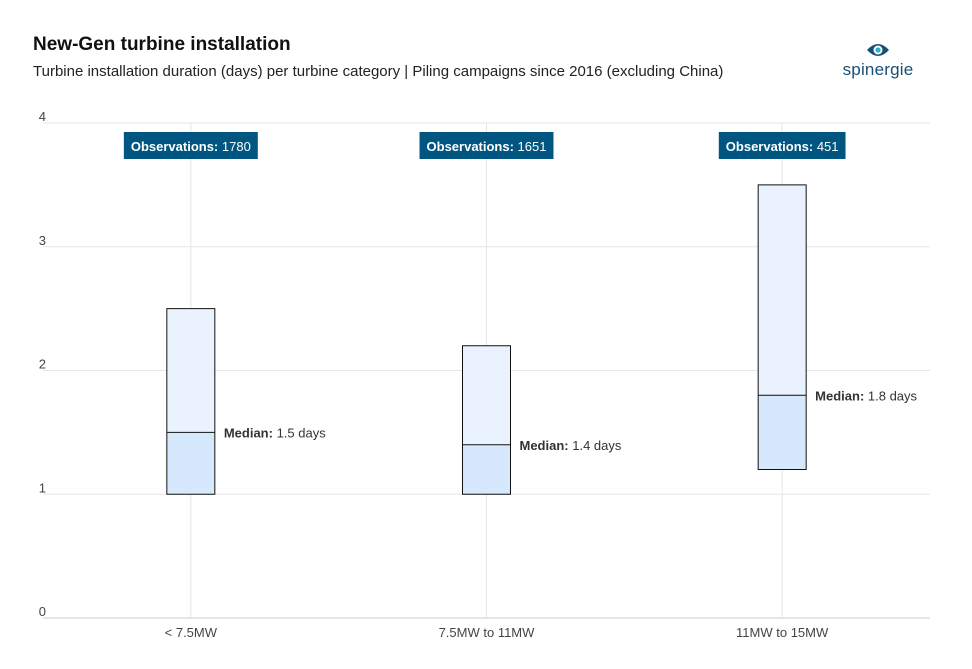 The height and width of the screenshot is (669, 972). Describe the element at coordinates (162, 44) in the screenshot. I see `chart-title: New-Gen turbine installation` at that location.